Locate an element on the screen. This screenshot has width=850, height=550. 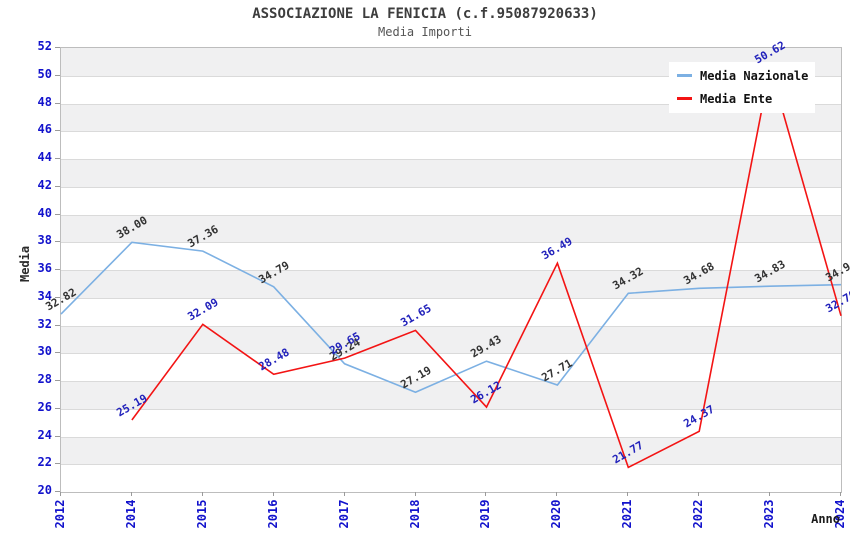
y-tick-label: 48 is located at coordinates (44, 101).